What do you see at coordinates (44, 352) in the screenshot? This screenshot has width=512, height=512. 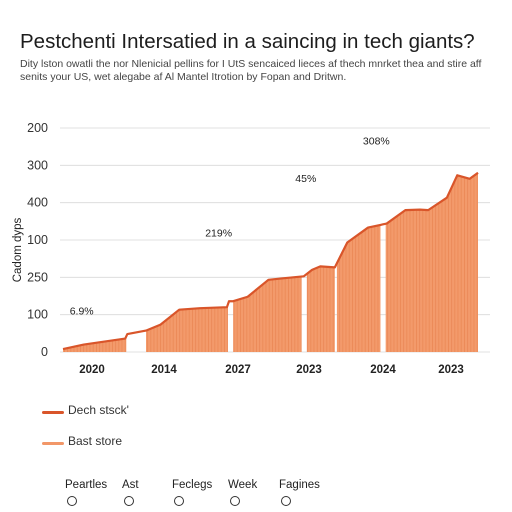 I see `y-tick-label: 0` at bounding box center [44, 352].